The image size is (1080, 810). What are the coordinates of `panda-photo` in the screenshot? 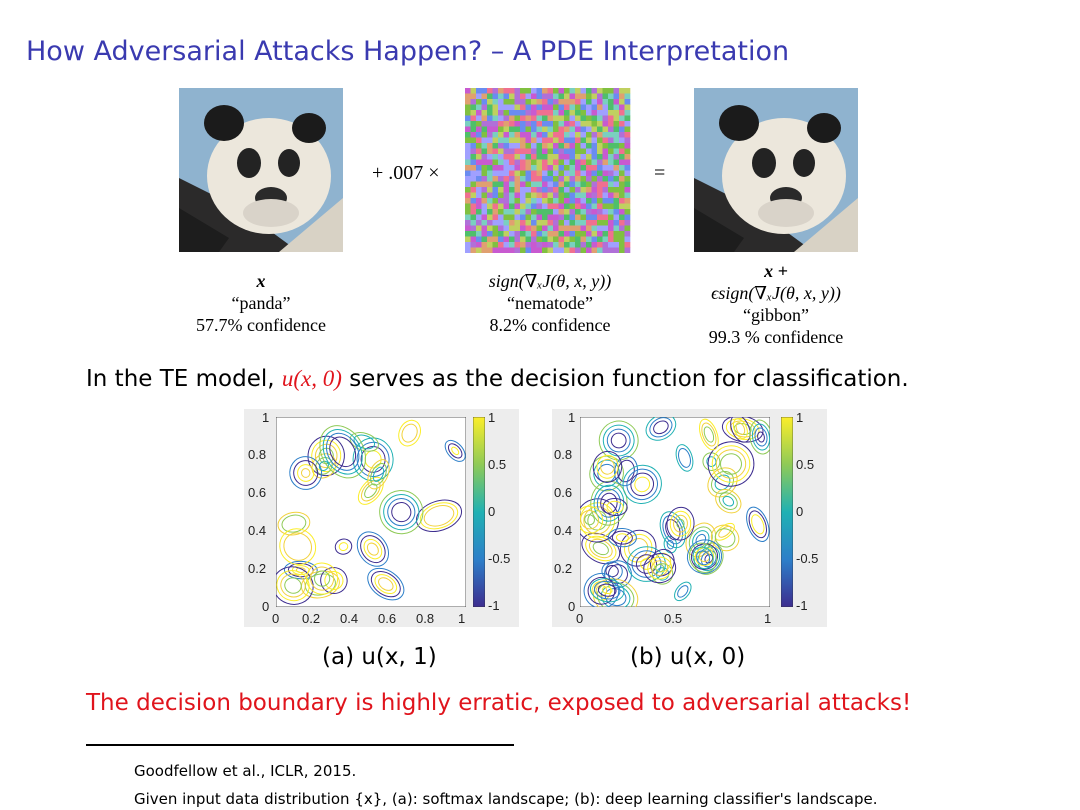 It's located at (261, 170).